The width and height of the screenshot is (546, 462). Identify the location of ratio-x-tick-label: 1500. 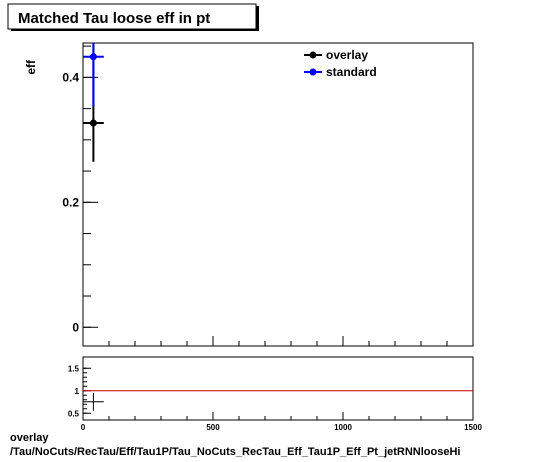
(473, 427).